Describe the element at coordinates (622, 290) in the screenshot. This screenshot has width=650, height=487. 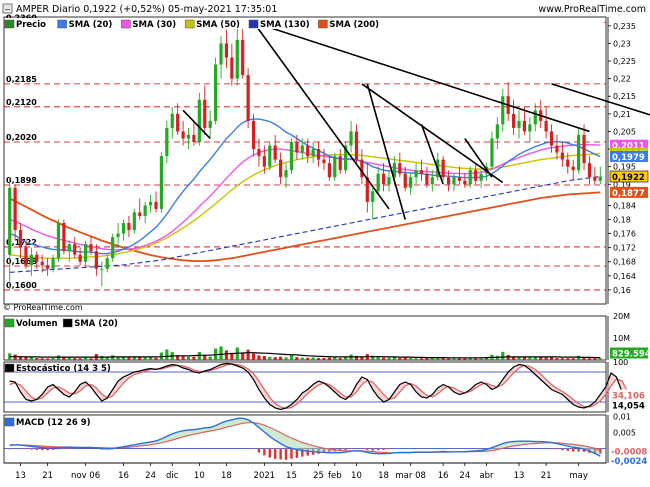
I see `price-ytick-label-16: 0,16` at that location.